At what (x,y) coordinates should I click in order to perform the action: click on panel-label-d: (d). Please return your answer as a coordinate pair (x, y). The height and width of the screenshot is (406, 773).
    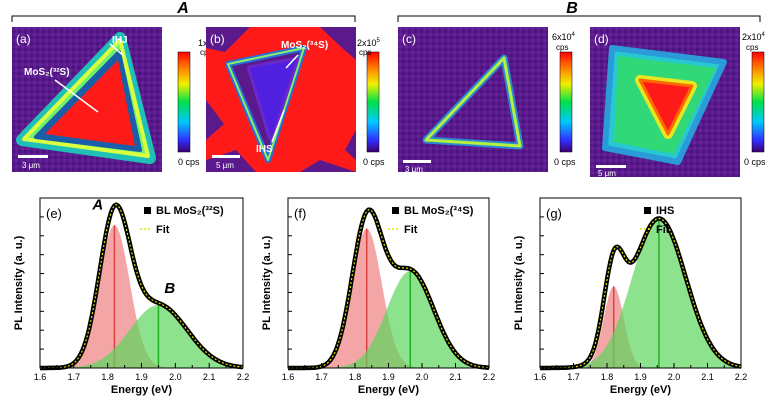
    Looking at the image, I should click on (601, 39).